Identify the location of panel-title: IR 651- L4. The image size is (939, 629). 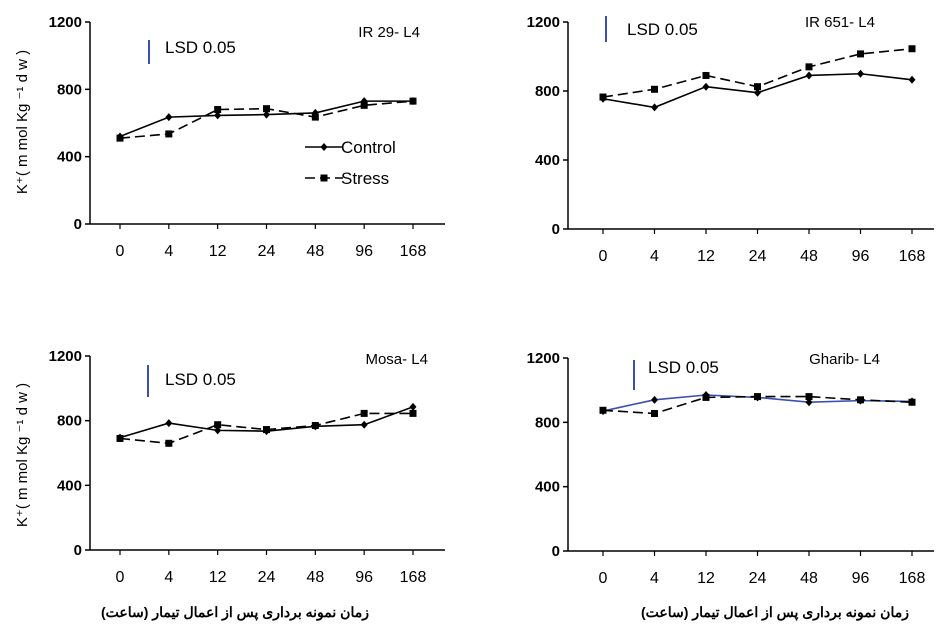
(840, 22).